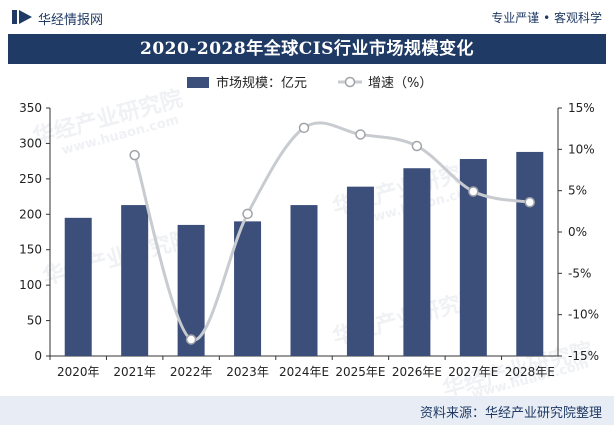 This screenshot has width=614, height=425. Describe the element at coordinates (581, 149) in the screenshot. I see `y-right-tick-label: 10%` at that location.